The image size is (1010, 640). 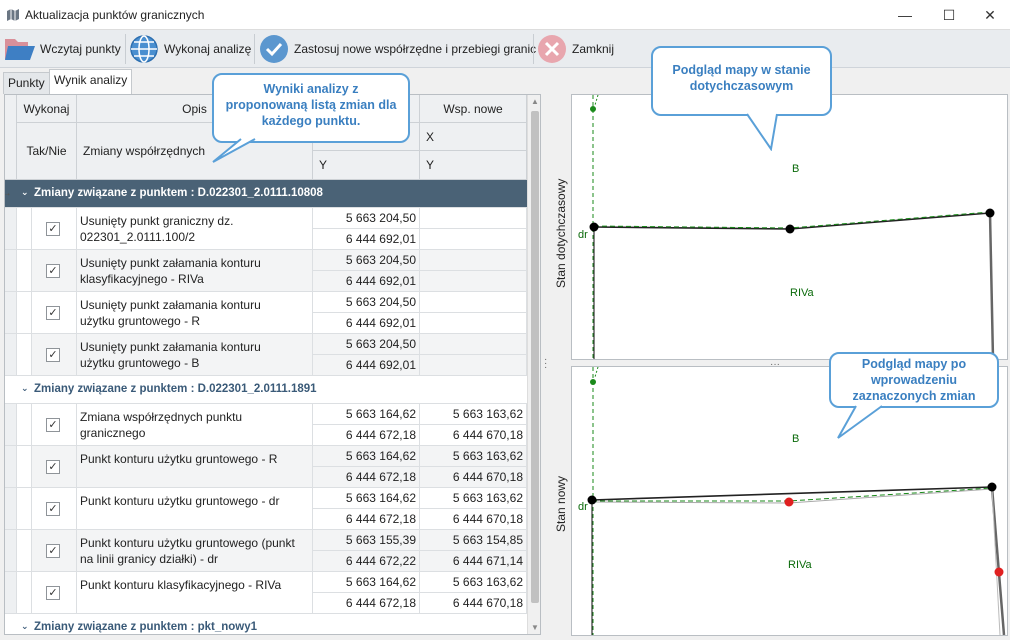 I want to click on header-execute: Wykonaj, so click(x=47, y=109).